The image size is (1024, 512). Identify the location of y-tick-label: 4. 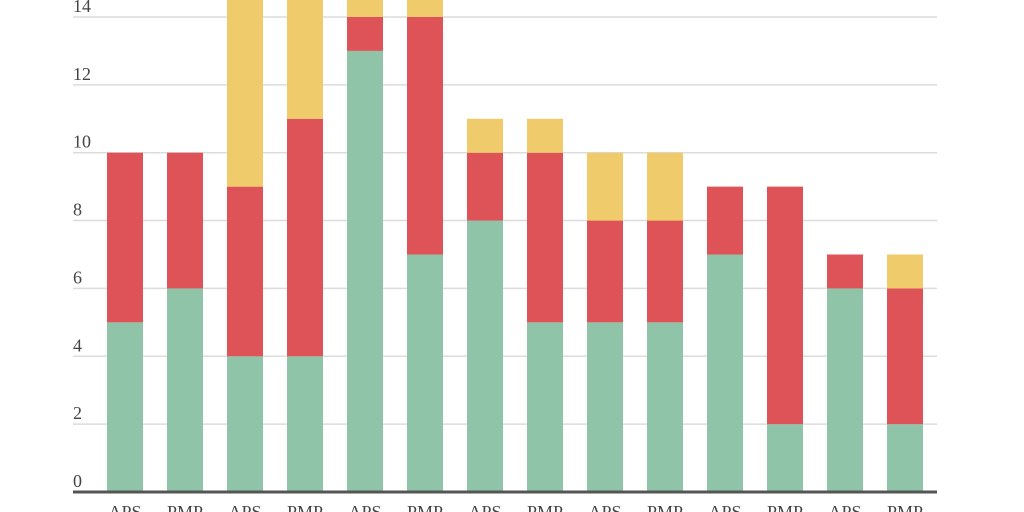
(77, 345).